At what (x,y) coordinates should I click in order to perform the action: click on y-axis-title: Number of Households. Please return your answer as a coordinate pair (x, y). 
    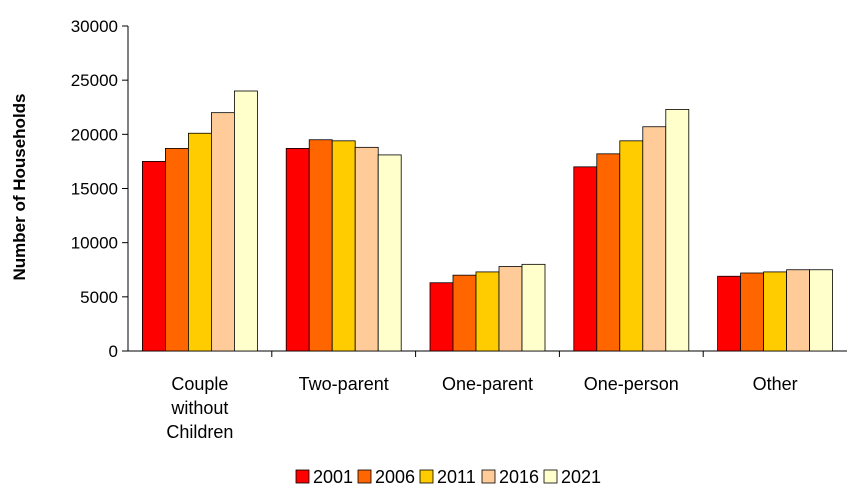
    Looking at the image, I should click on (19, 186).